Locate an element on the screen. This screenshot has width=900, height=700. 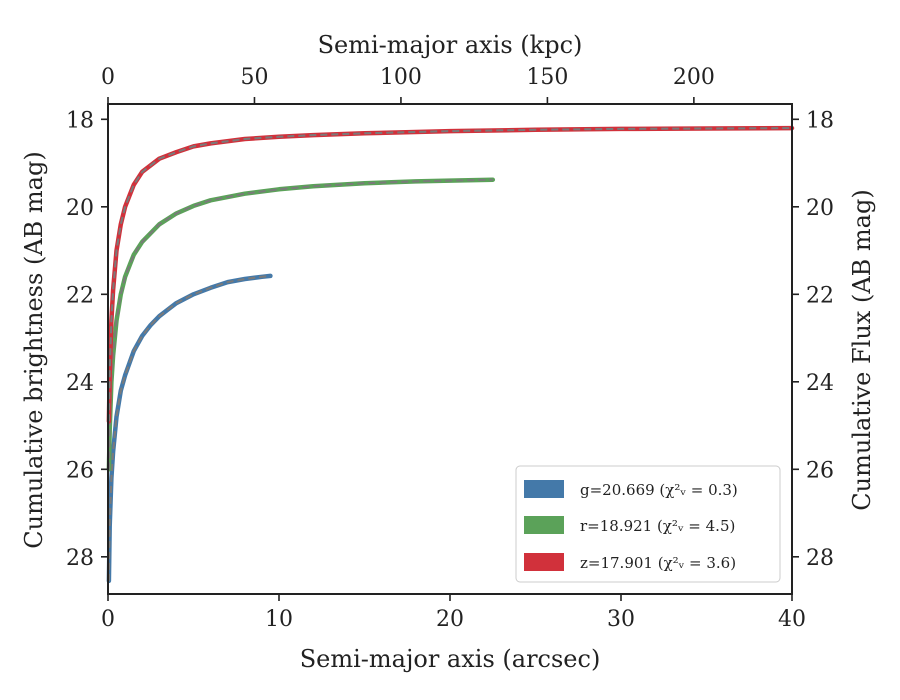
model-line-g is located at coordinates (189, 427).